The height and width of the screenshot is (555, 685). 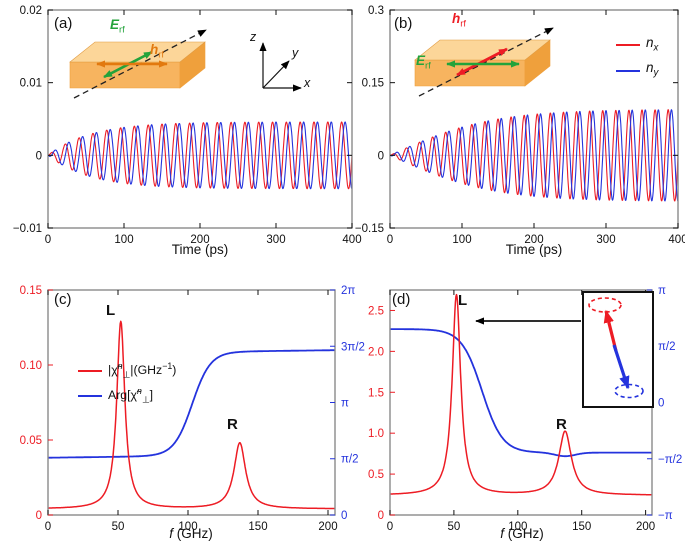 What do you see at coordinates (200, 249) in the screenshot?
I see `panel-a-xaxis-title: Time (ps)` at bounding box center [200, 249].